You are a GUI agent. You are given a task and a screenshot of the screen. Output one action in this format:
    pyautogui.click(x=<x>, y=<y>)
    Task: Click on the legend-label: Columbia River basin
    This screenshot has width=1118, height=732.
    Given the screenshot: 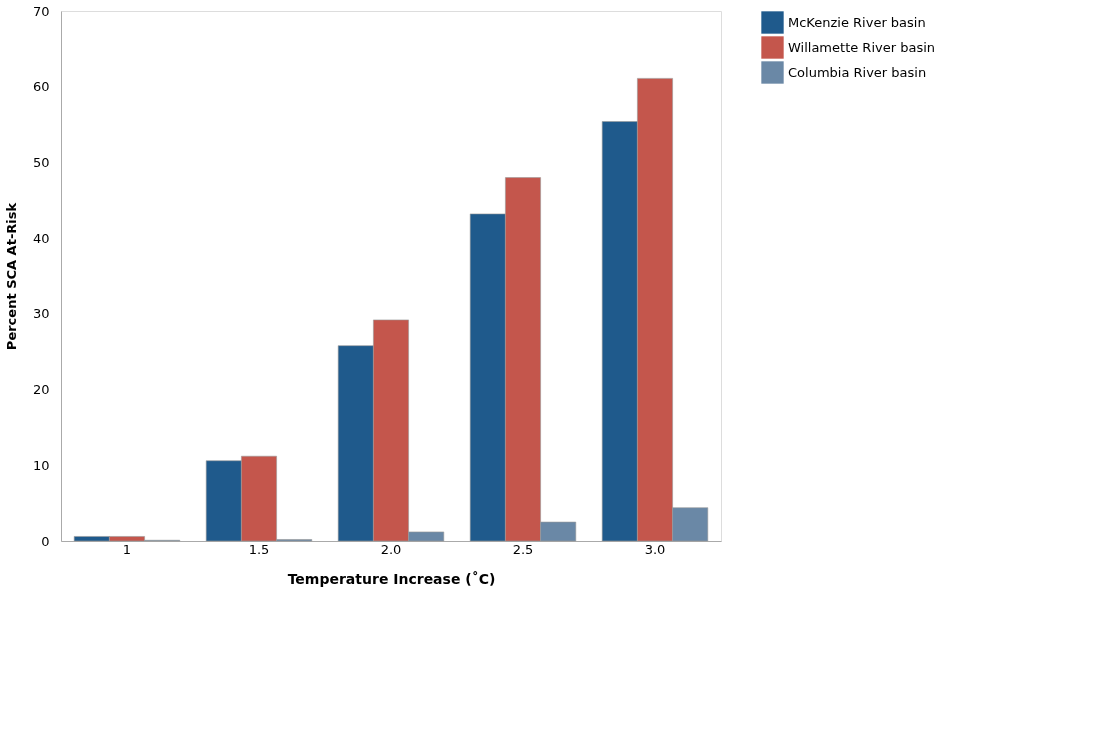 What is the action you would take?
    pyautogui.click(x=857, y=72)
    